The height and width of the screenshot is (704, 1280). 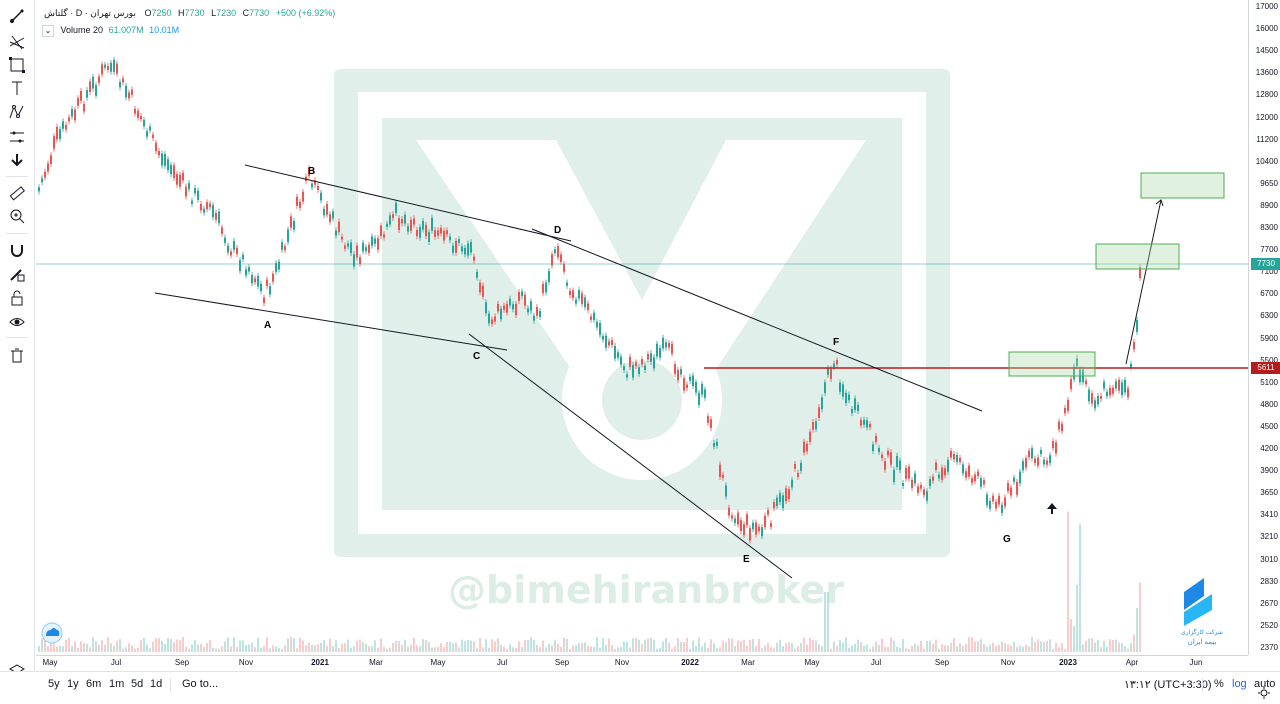 I want to click on range-1y: 1y, so click(x=73, y=684).